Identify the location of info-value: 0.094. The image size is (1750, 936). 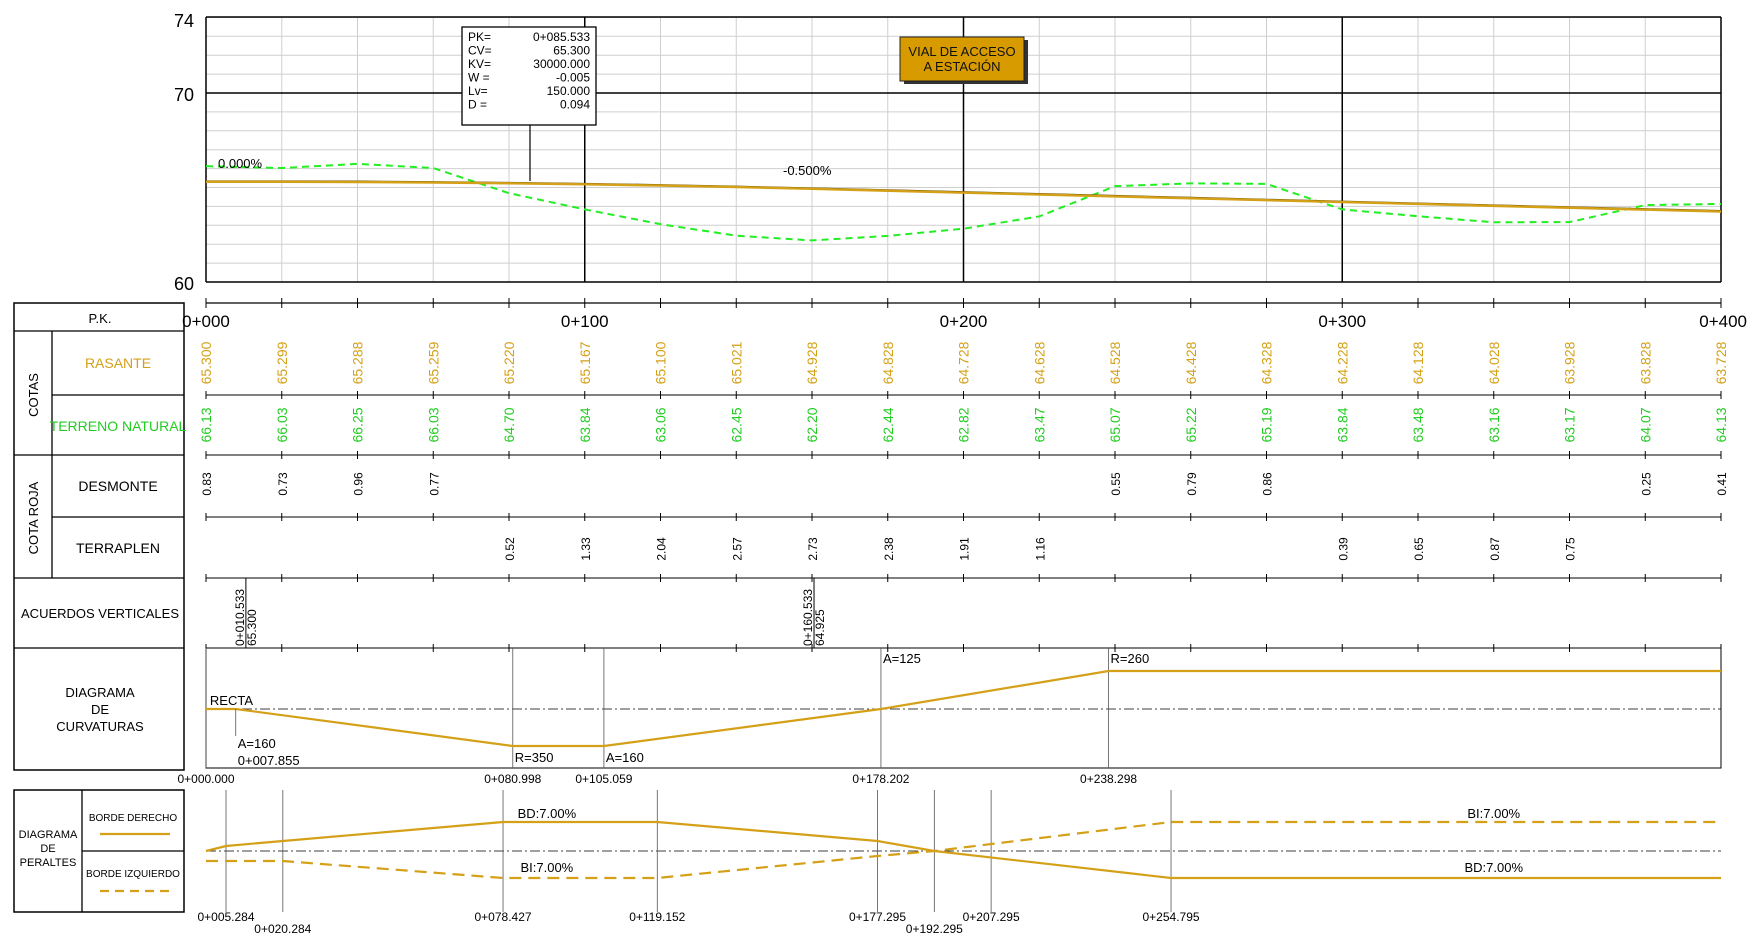
(575, 105).